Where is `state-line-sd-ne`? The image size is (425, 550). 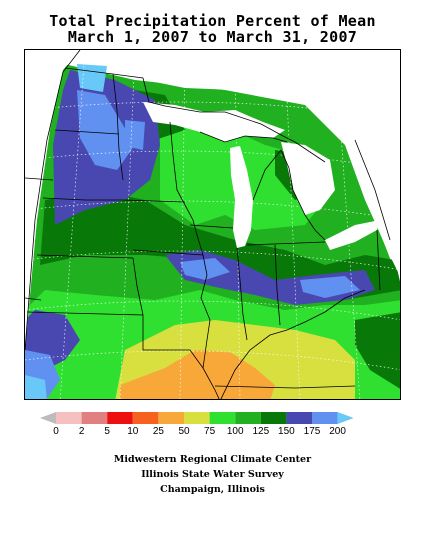 state-line-sd-ne is located at coordinates (82, 199).